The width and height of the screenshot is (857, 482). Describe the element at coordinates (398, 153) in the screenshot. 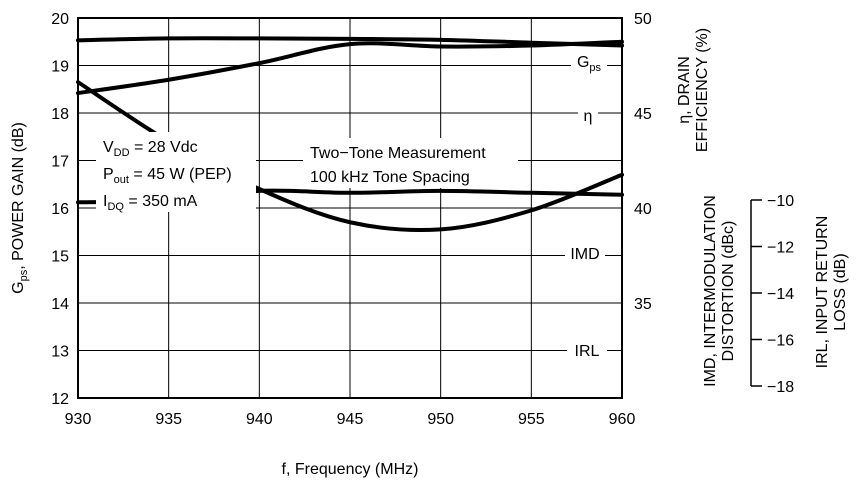

I see `measurement-text: Two−Tone Measurement` at that location.